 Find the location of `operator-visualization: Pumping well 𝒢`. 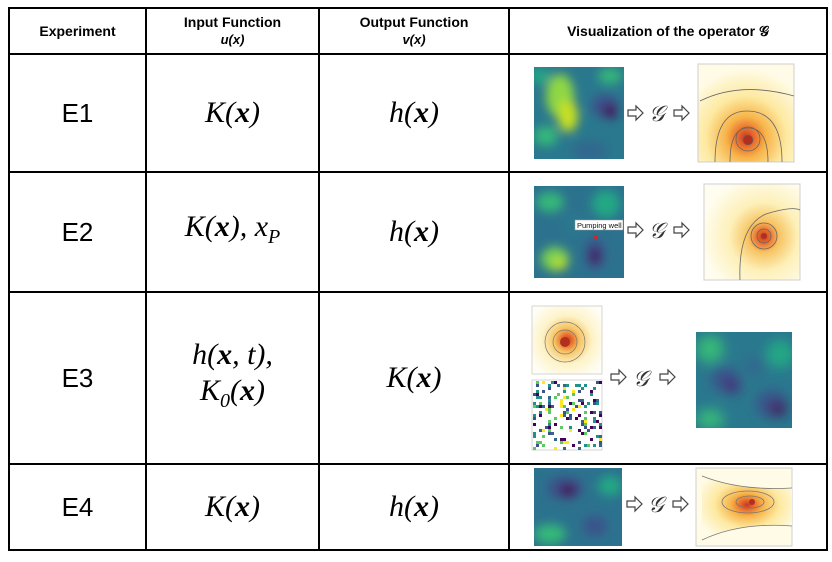

operator-visualization: Pumping well 𝒢 is located at coordinates (668, 232).